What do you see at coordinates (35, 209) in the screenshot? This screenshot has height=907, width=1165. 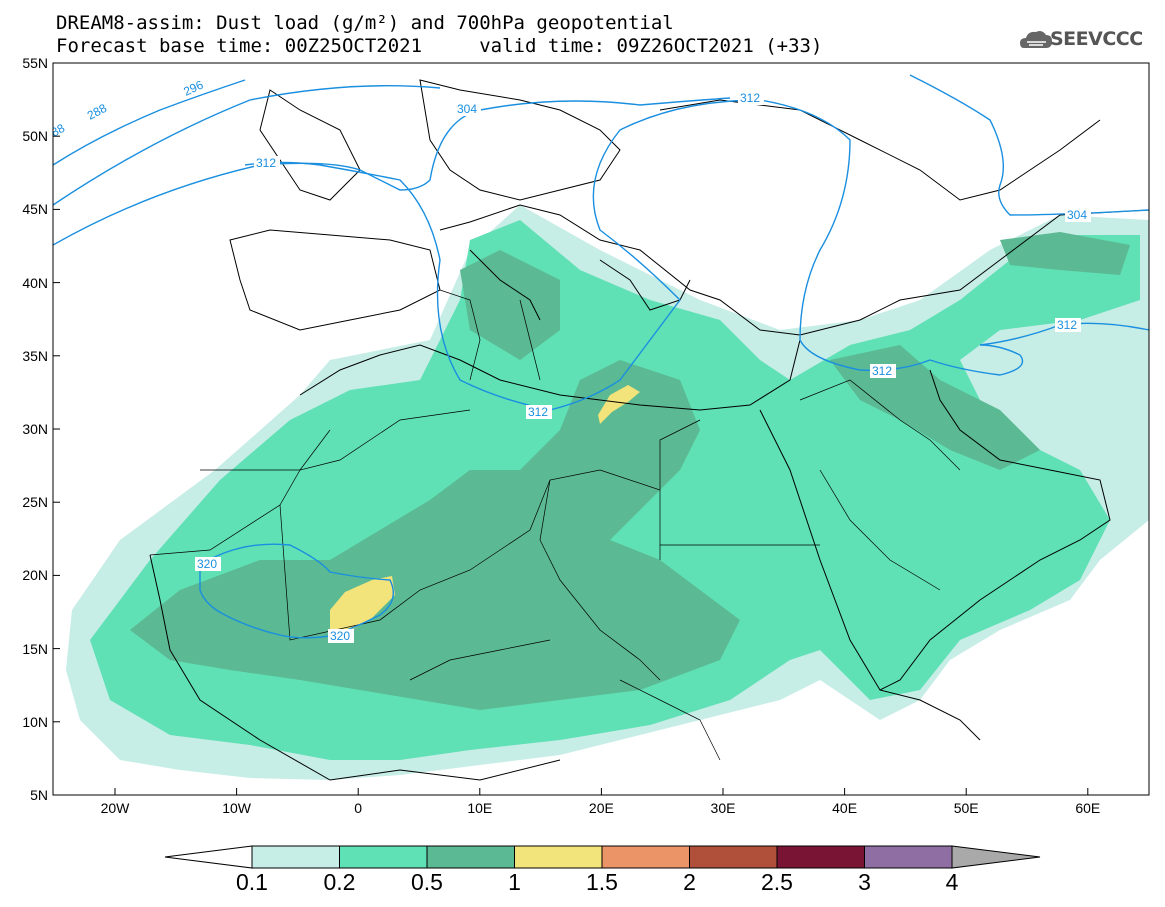 I see `latitude-label: 45N` at bounding box center [35, 209].